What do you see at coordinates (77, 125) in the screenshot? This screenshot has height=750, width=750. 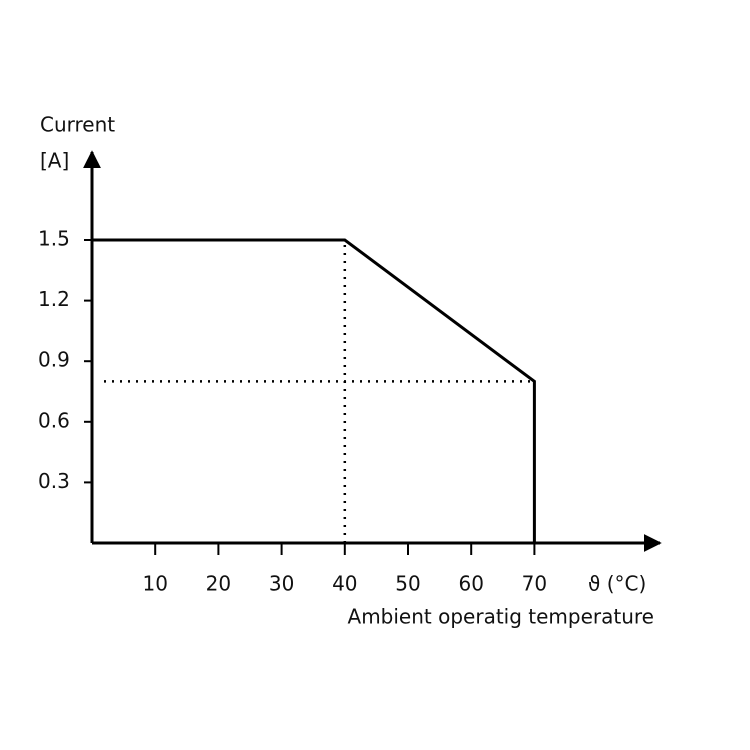 I see `y-axis-label: Current` at bounding box center [77, 125].